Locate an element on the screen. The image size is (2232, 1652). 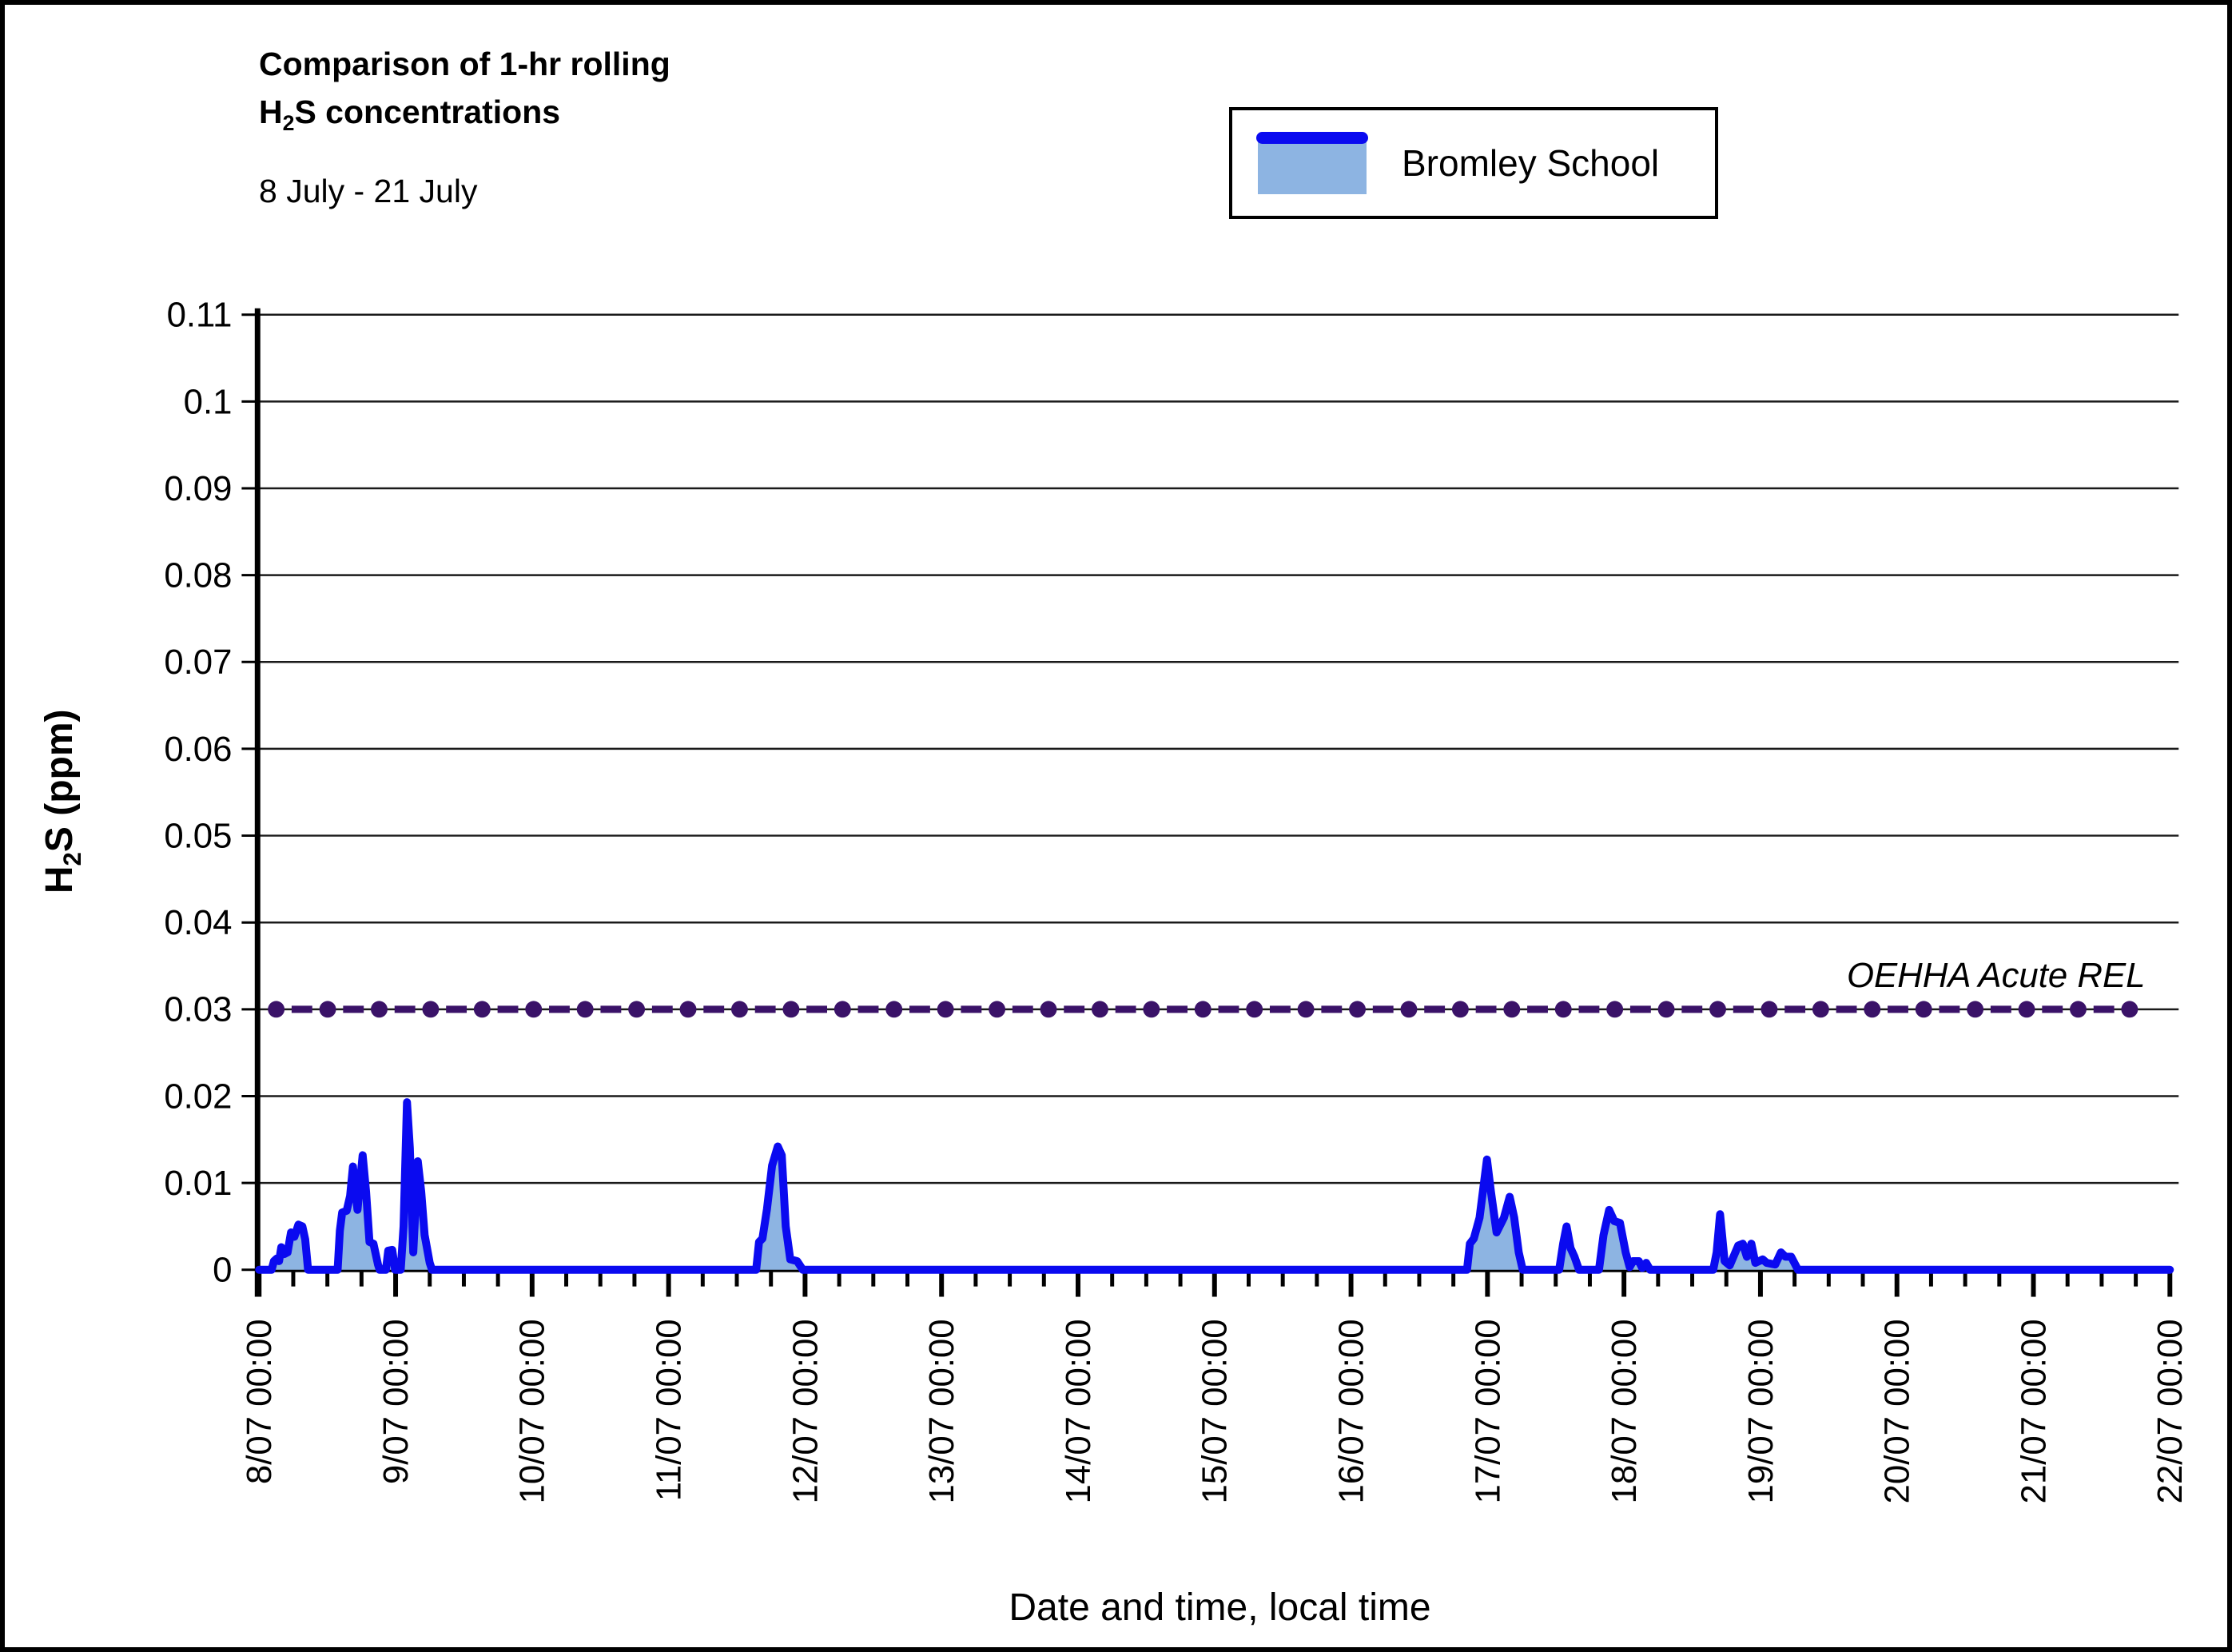
x-tick-label: 22/07 00:00 is located at coordinates (2170, 1411).